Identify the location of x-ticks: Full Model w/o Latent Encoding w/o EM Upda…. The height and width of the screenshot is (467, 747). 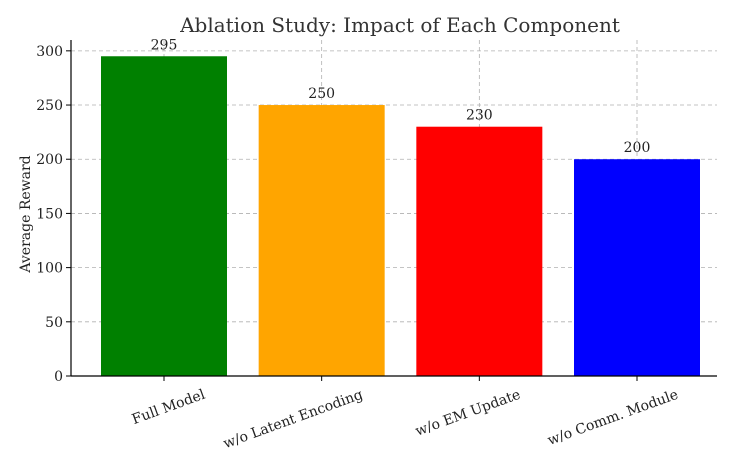
(405, 414).